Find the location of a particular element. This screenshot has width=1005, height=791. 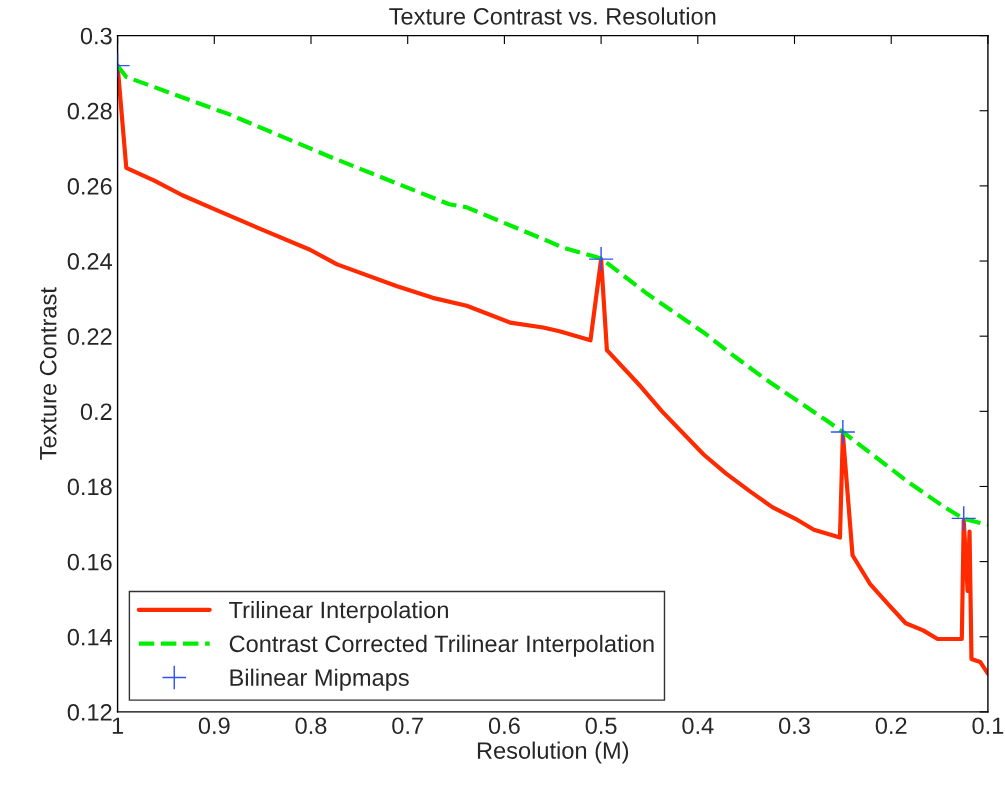

legend-label: Trilinear Interpolation is located at coordinates (338, 612).